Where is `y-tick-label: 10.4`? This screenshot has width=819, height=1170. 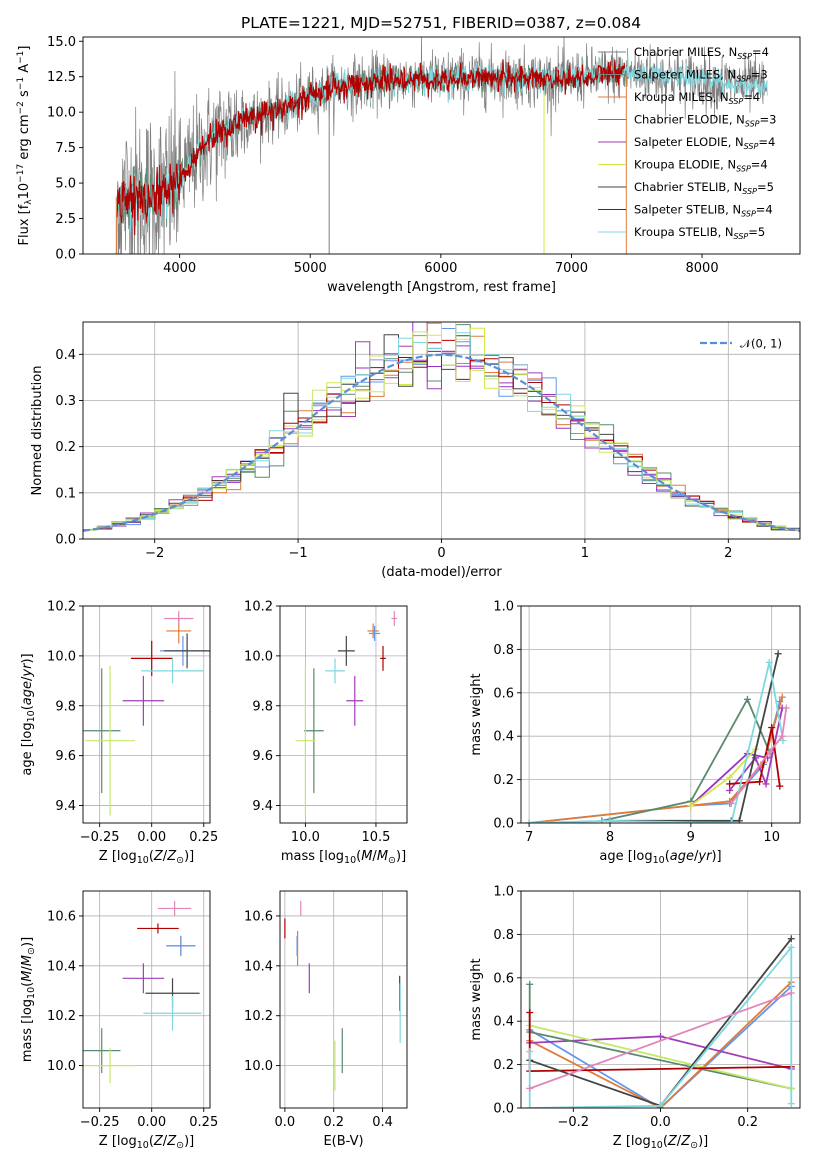 y-tick-label: 10.4 is located at coordinates (61, 966).